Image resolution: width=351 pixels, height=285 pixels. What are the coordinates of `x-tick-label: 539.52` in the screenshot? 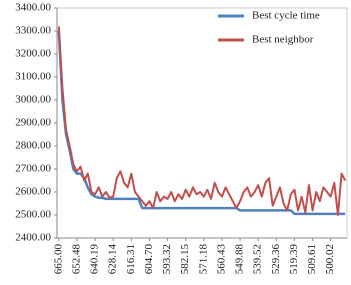 It's located at (258, 259).